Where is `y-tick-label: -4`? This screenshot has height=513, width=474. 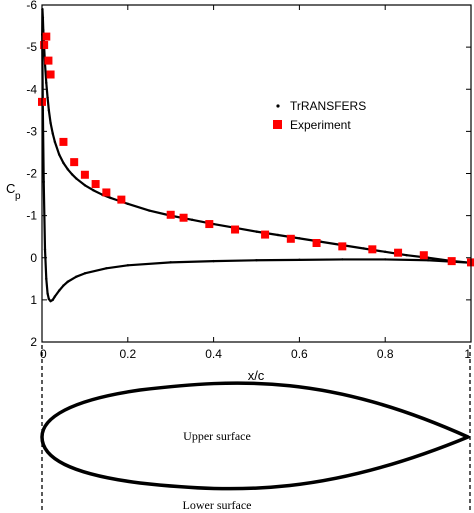
y-tick-label: -4 is located at coordinates (31, 89).